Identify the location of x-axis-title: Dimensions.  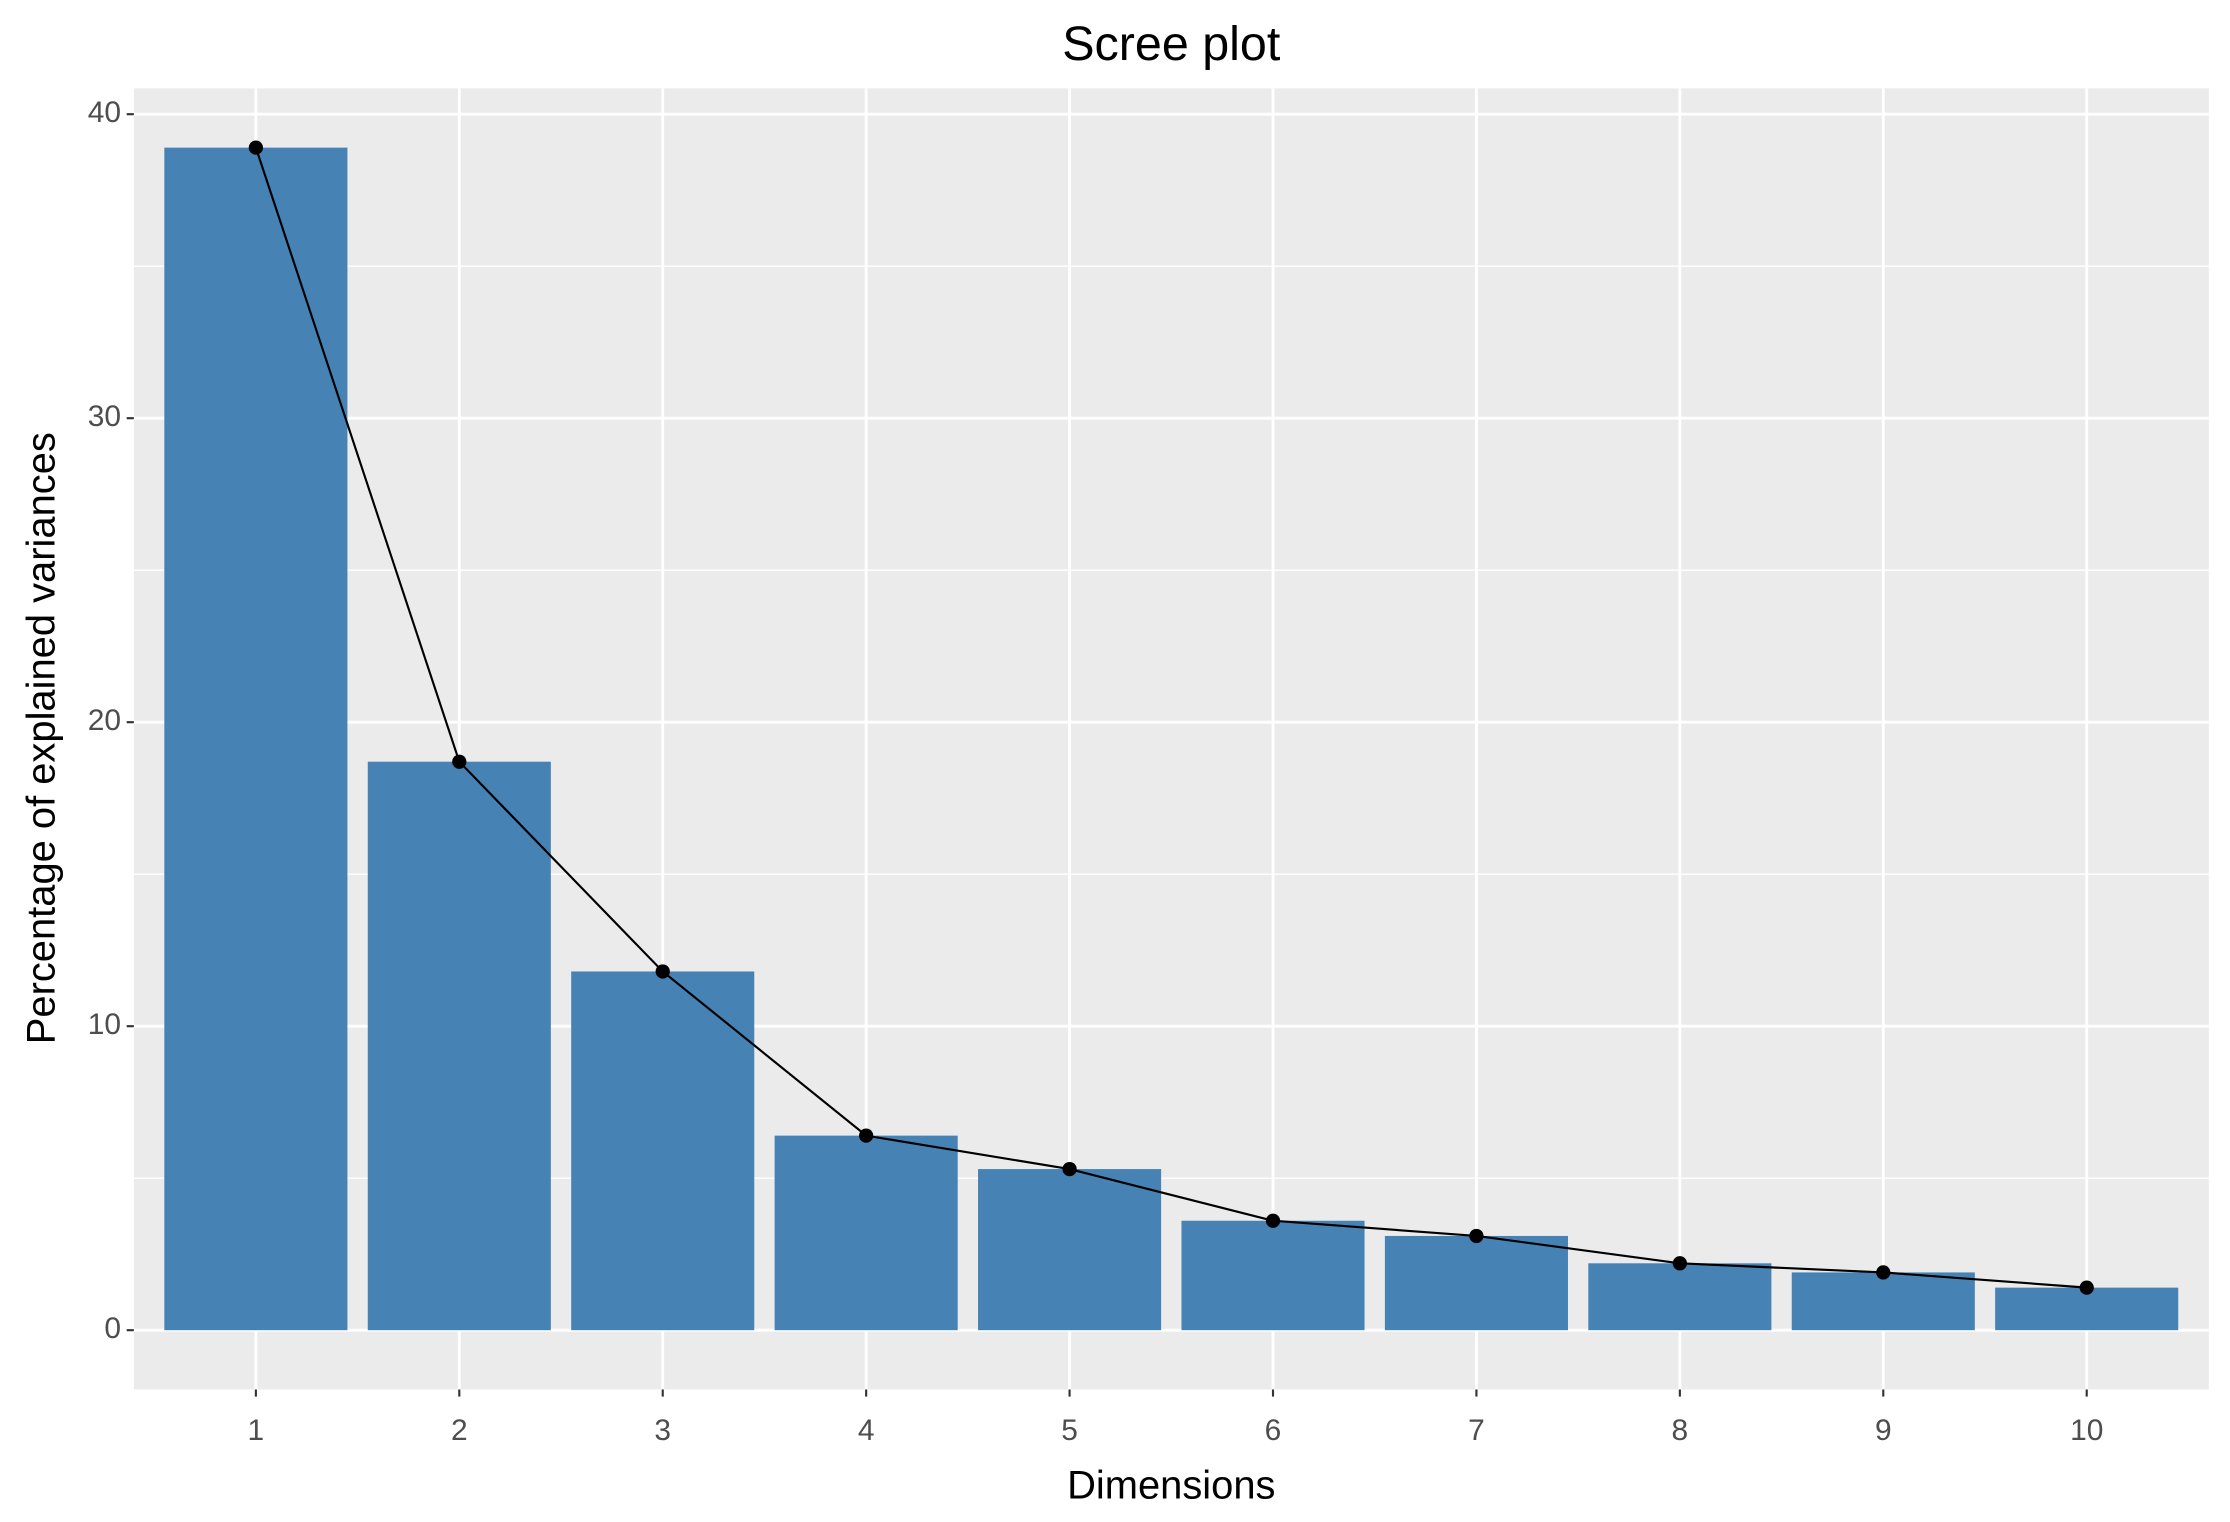
(1171, 1485).